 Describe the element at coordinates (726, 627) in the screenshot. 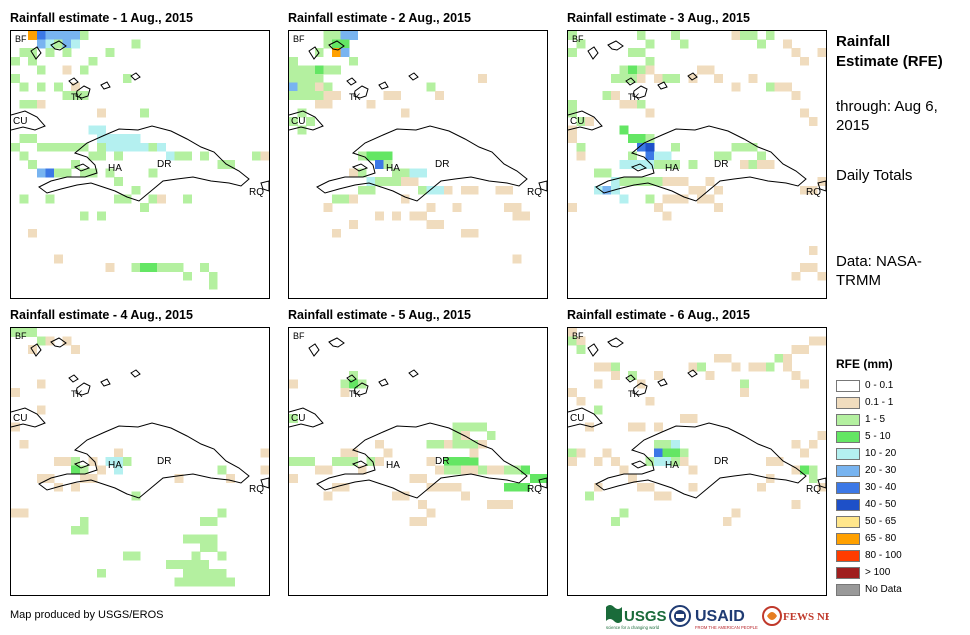

I see `svg-text: FROM THE AMERICAN PEOPLE` at that location.